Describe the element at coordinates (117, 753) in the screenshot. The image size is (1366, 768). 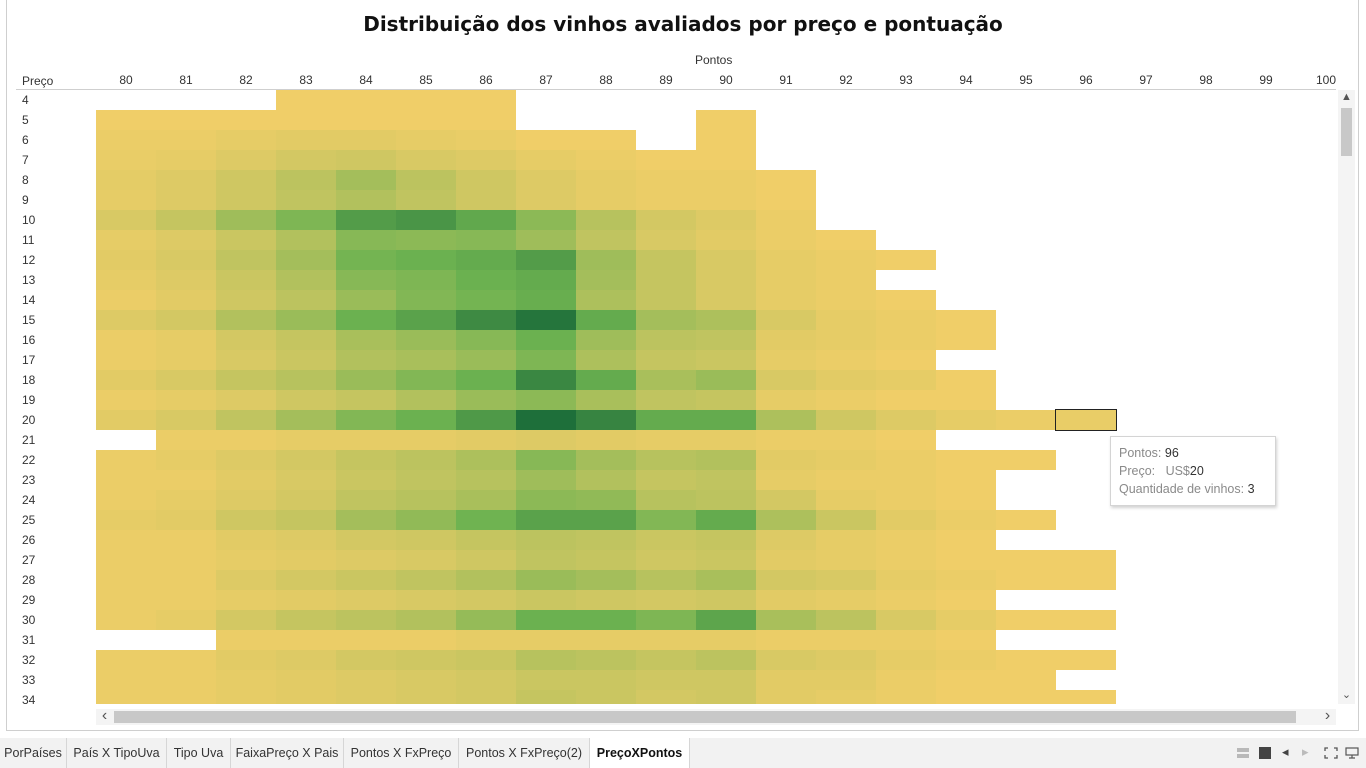
I see `tab-pais-x-tipouva: País X TipoUva` at that location.